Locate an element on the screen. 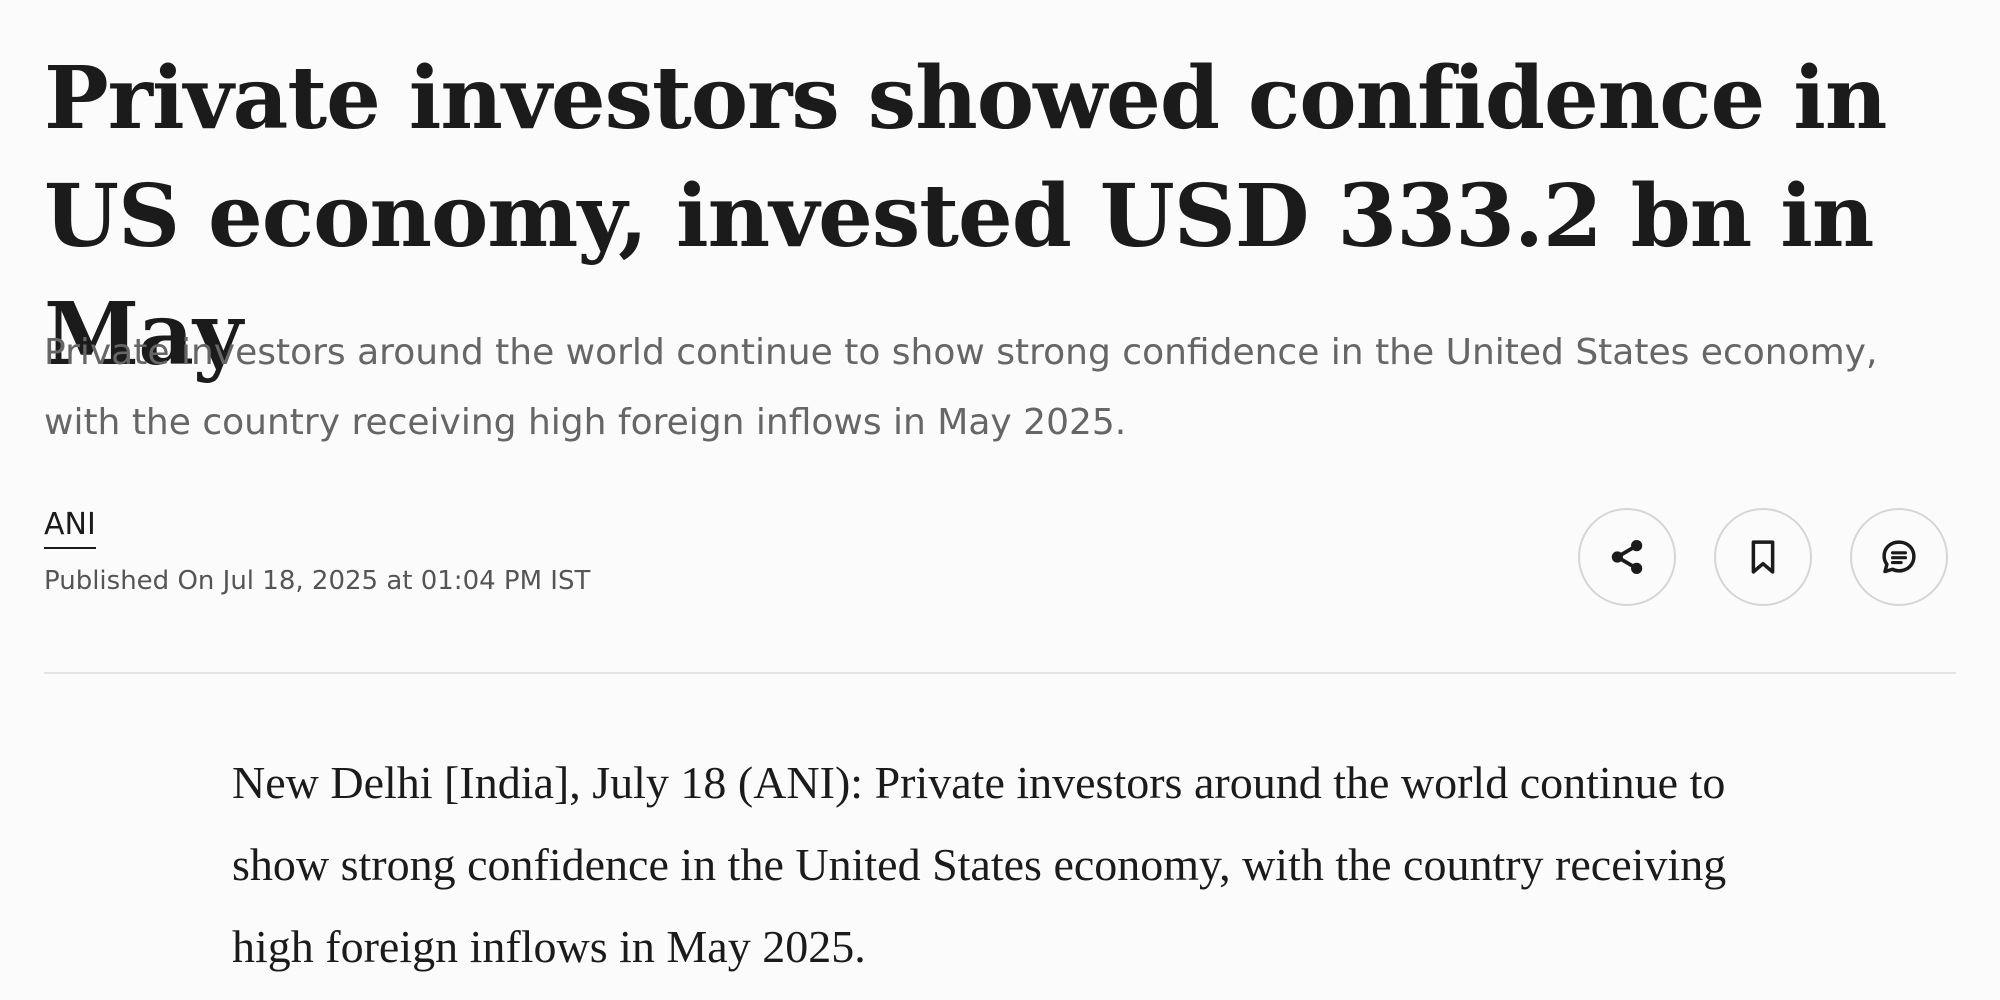 This screenshot has height=1000, width=2000. bookmark-icon is located at coordinates (1763, 557).